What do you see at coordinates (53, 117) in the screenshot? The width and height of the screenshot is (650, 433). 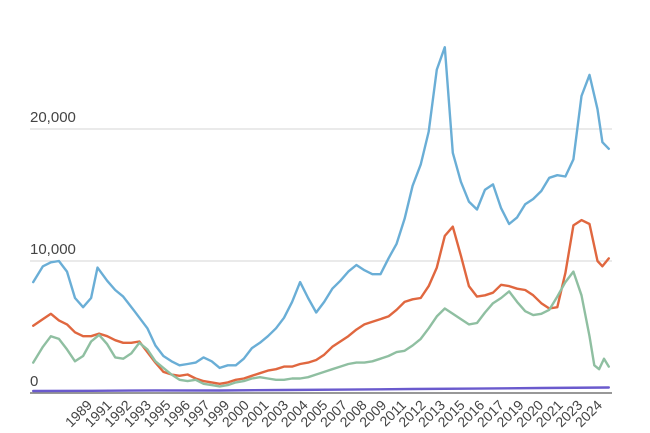 I see `y-tick-label: 20,000` at bounding box center [53, 117].